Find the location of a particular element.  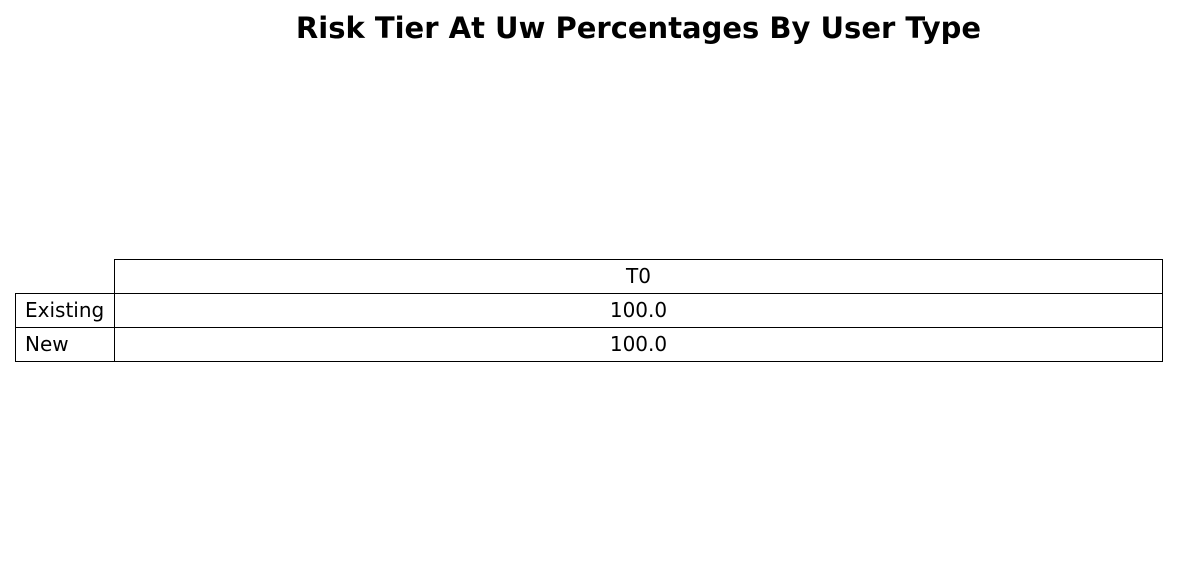

row-header: Existing is located at coordinates (65, 310).